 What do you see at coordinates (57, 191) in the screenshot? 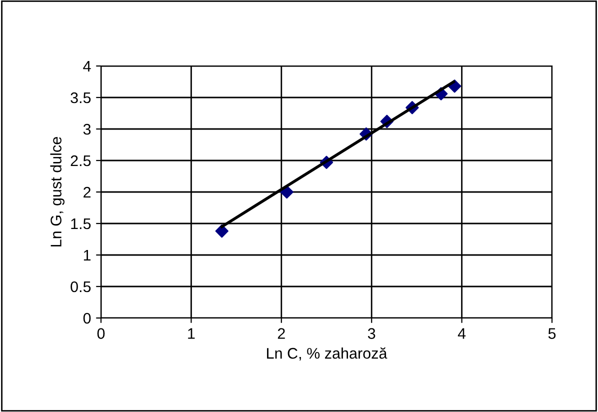
I see `y-axis-title: Ln G, gust dulce` at bounding box center [57, 191].